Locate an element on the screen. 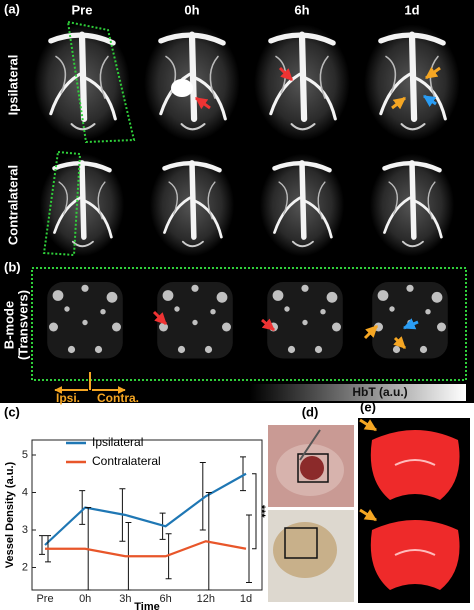  significance-bracket is located at coordinates (254, 511).